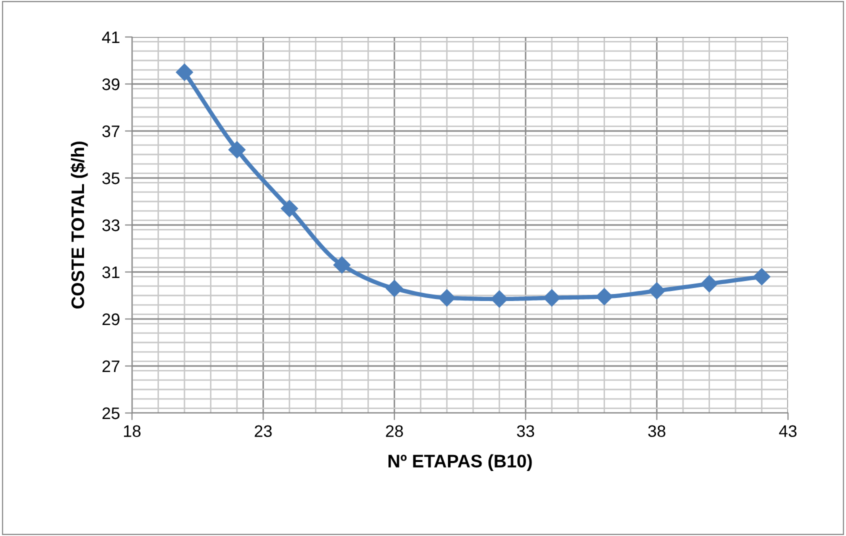  What do you see at coordinates (111, 319) in the screenshot?
I see `y-tick-label: 29` at bounding box center [111, 319].